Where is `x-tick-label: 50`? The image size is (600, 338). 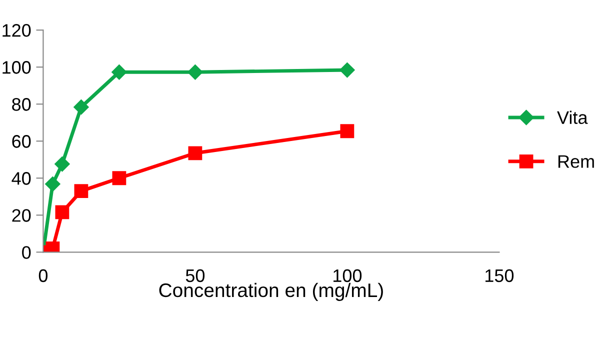 x-tick-label: 50 is located at coordinates (195, 275).